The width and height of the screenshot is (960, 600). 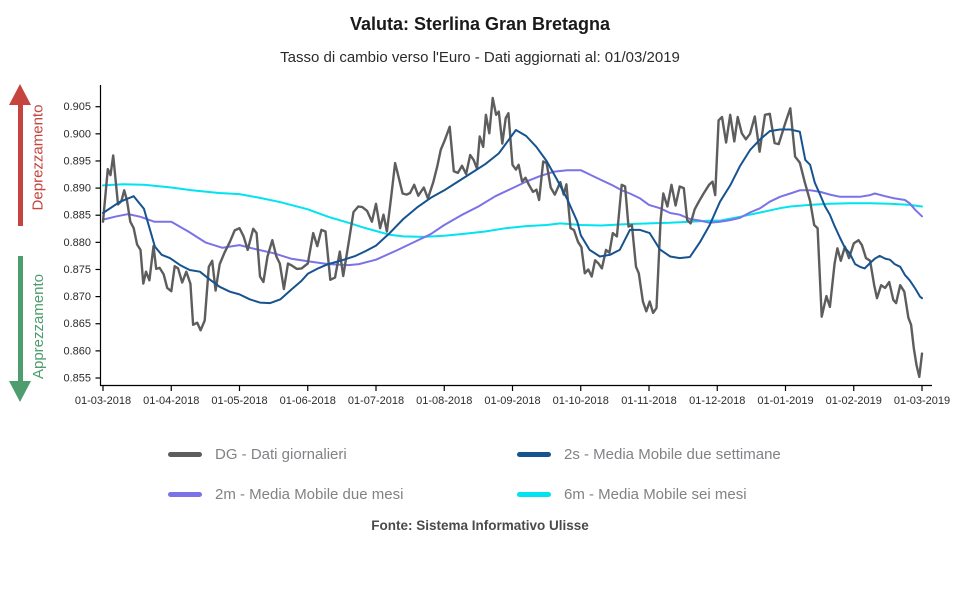 I want to click on svg-text: 0.895, so click(x=77, y=161).